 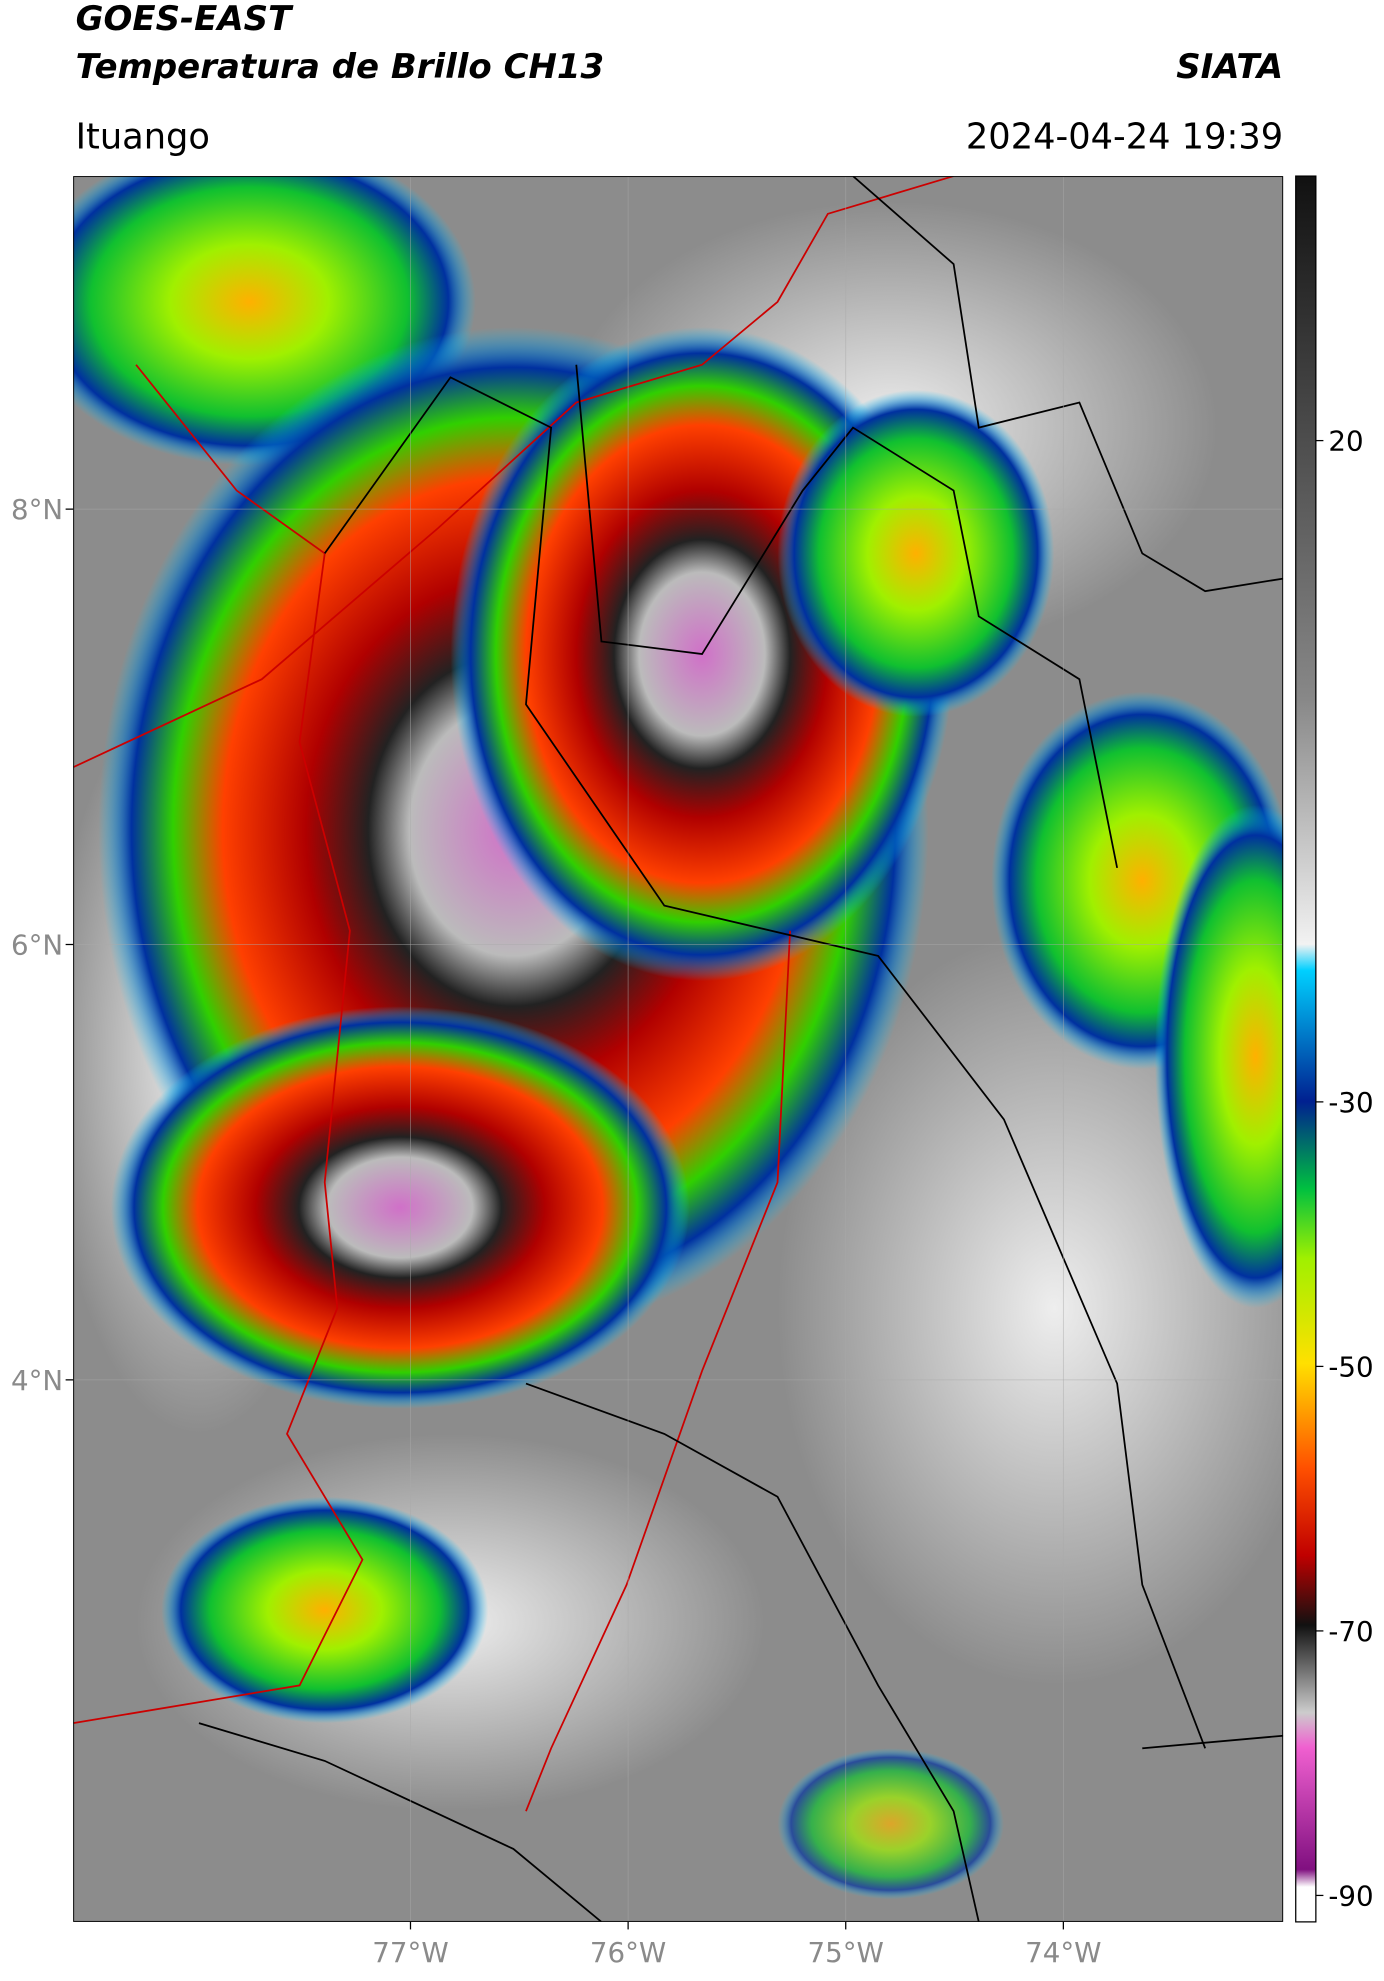 What do you see at coordinates (185, 19) in the screenshot?
I see `title: GOES-EAST` at bounding box center [185, 19].